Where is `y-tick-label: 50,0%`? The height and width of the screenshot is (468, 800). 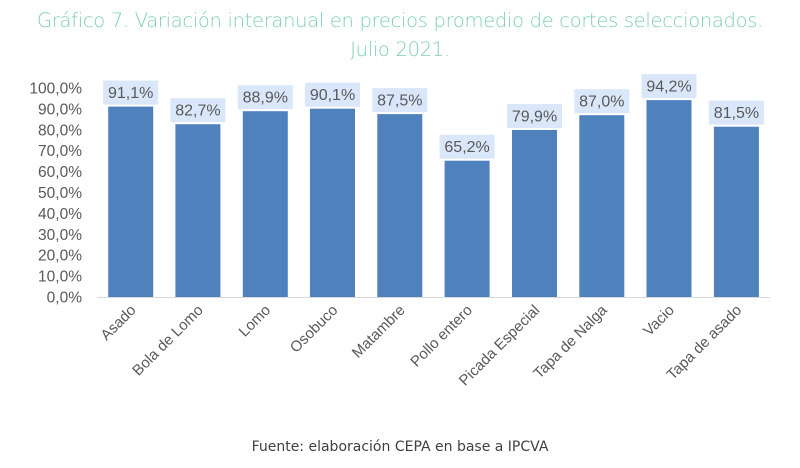 y-tick-label: 50,0% is located at coordinates (60, 193).